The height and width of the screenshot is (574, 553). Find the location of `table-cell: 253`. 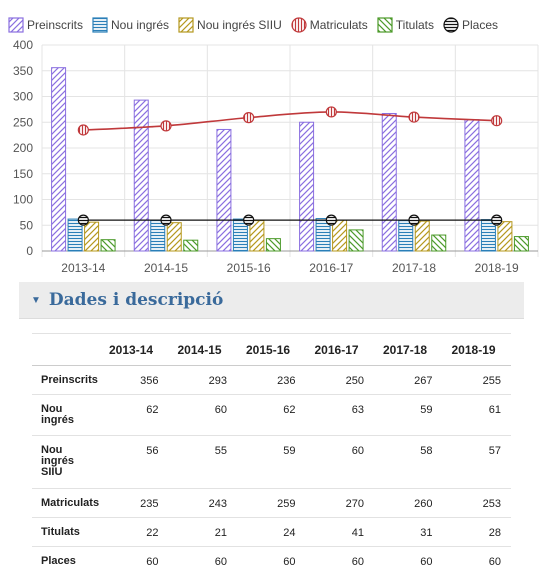

table-cell: 253 is located at coordinates (476, 503).